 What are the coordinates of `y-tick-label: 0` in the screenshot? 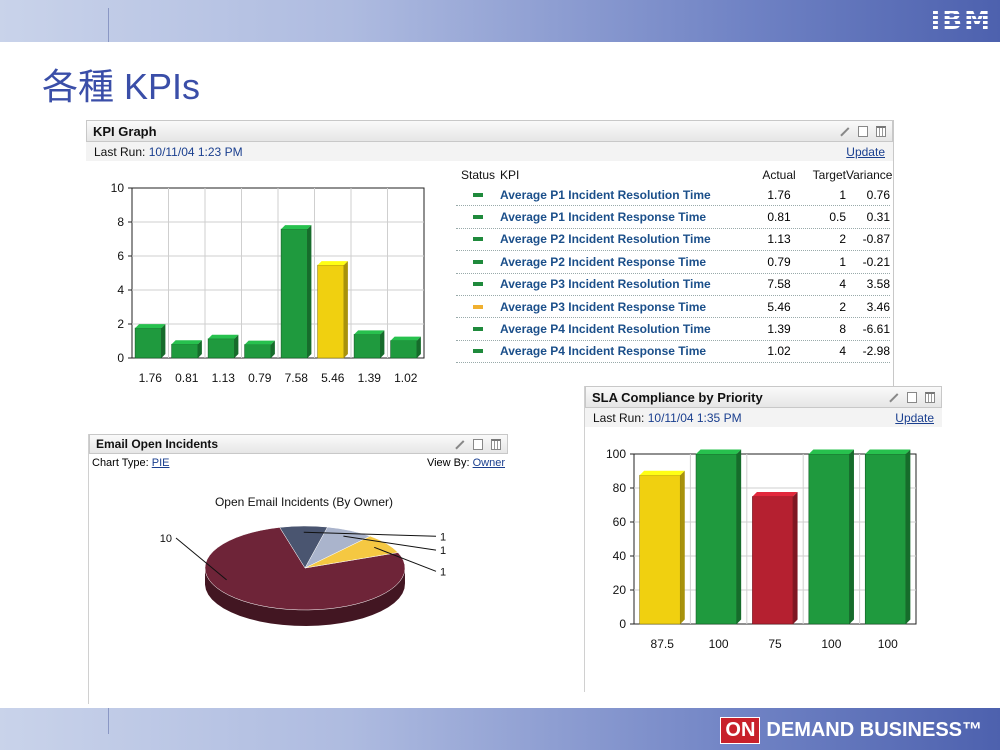 It's located at (120, 358).